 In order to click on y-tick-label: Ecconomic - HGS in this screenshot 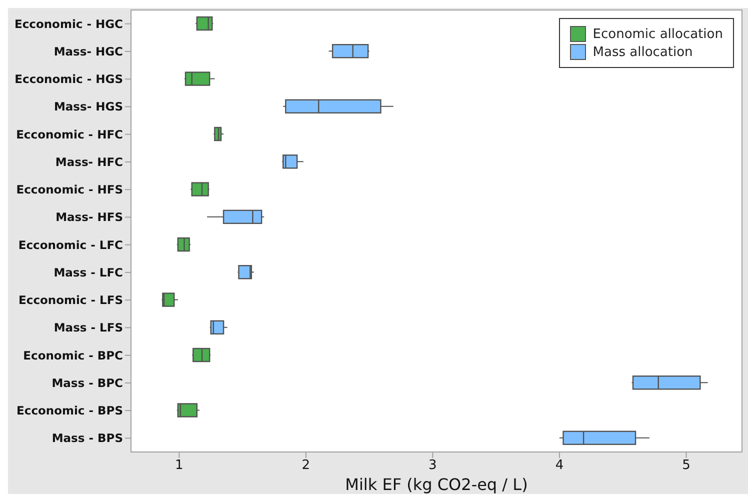, I will do `click(68, 79)`.